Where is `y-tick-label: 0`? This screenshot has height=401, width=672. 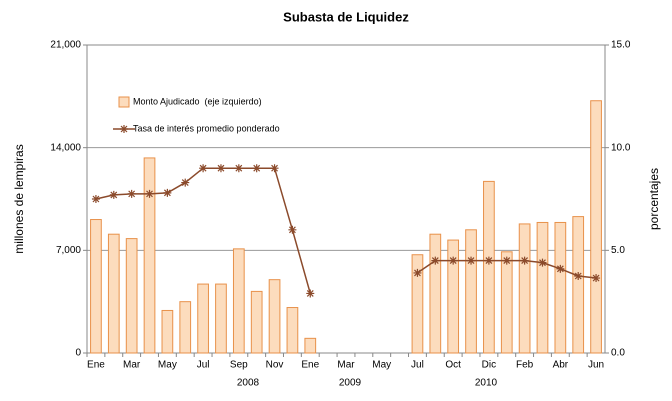 y-tick-label: 0 is located at coordinates (78, 353).